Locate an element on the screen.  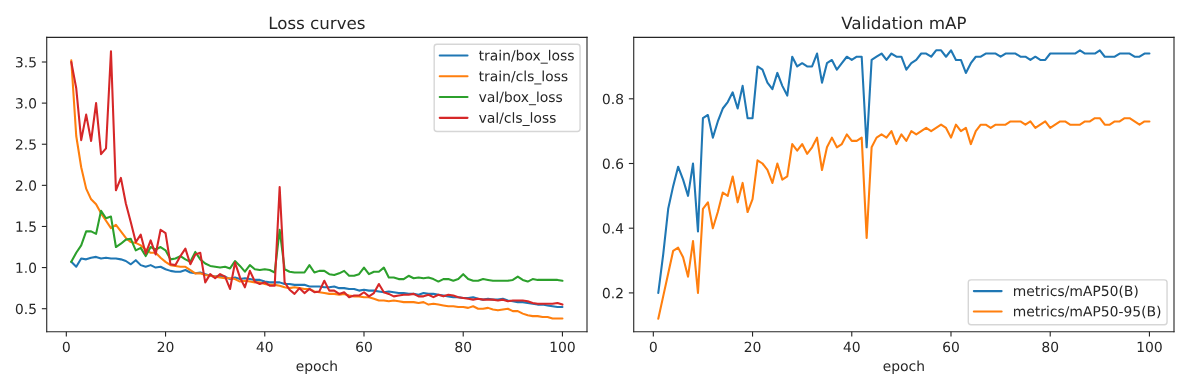
legend-label: metrics/mAP50(B) is located at coordinates (1075, 291).